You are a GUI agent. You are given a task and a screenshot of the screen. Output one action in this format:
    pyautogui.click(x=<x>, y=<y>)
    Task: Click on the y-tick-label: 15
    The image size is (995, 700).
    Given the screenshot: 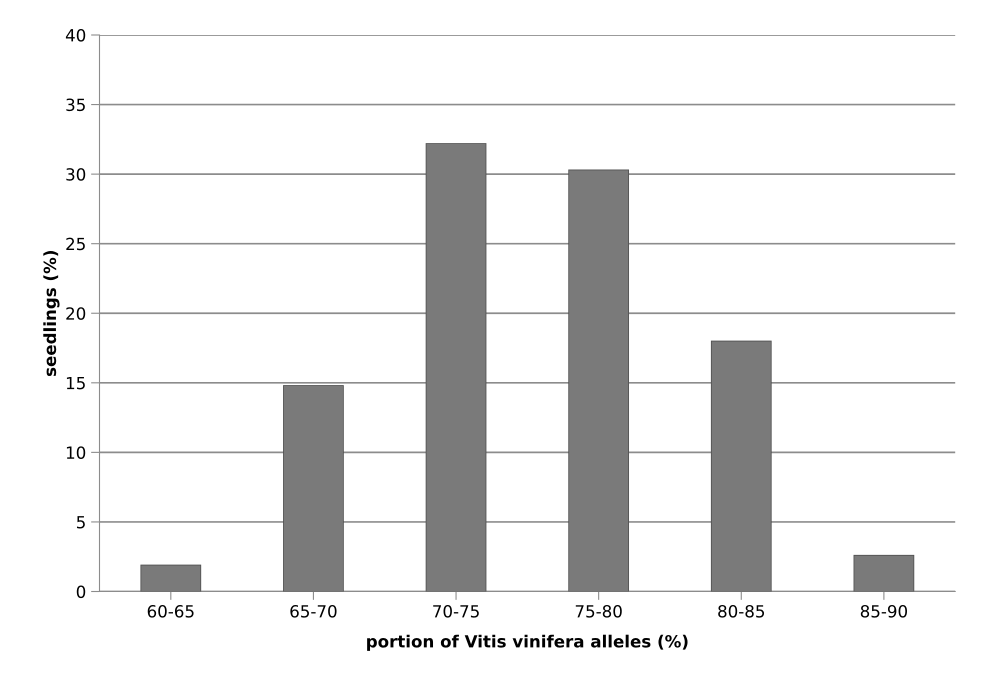 What is the action you would take?
    pyautogui.click(x=75, y=383)
    